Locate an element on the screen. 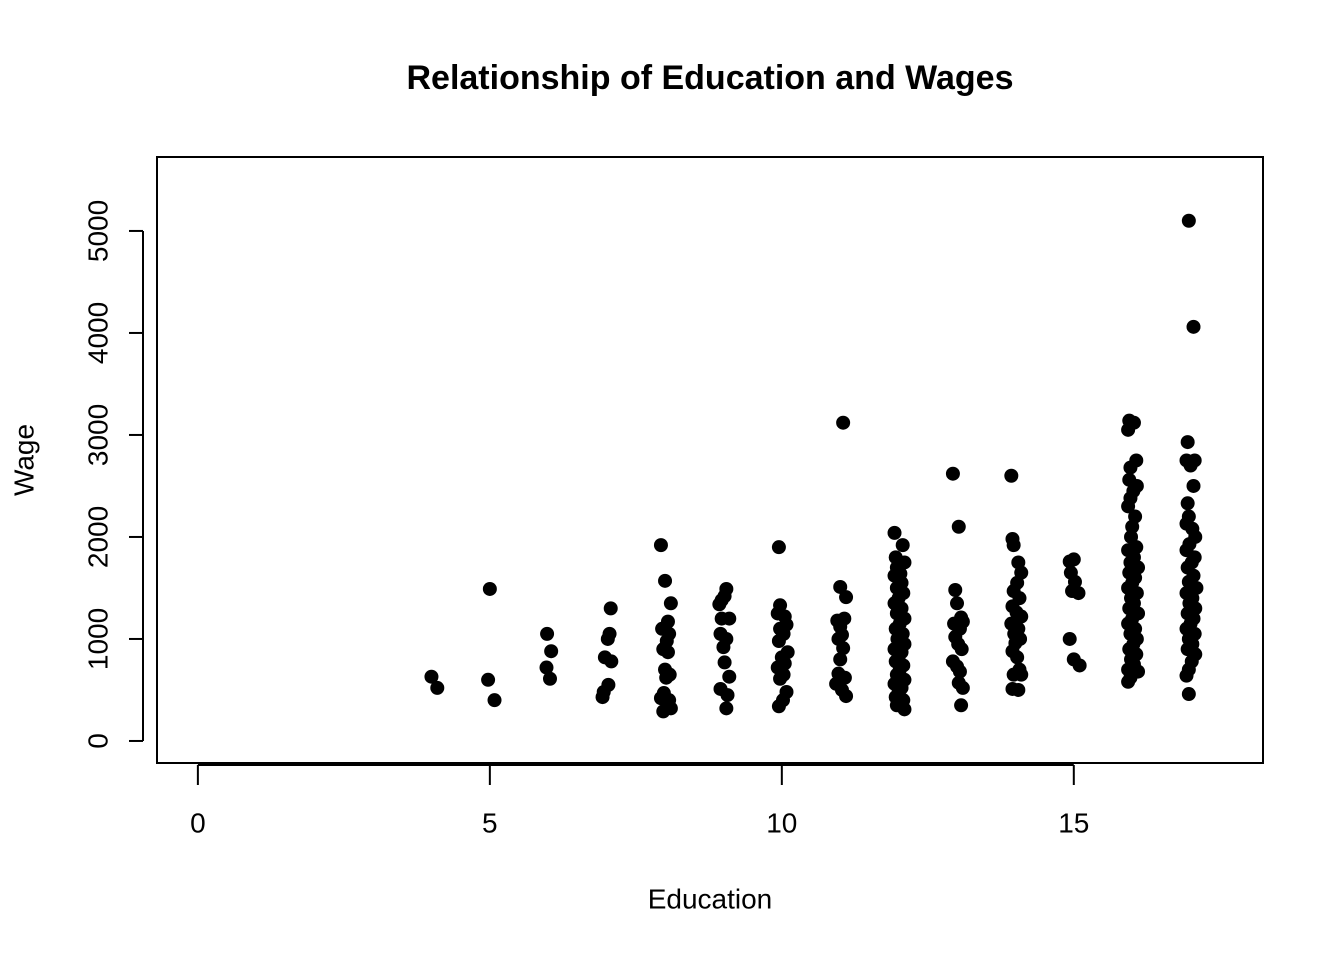 The width and height of the screenshot is (1344, 960). y-tick-label: 3000 is located at coordinates (97, 435).